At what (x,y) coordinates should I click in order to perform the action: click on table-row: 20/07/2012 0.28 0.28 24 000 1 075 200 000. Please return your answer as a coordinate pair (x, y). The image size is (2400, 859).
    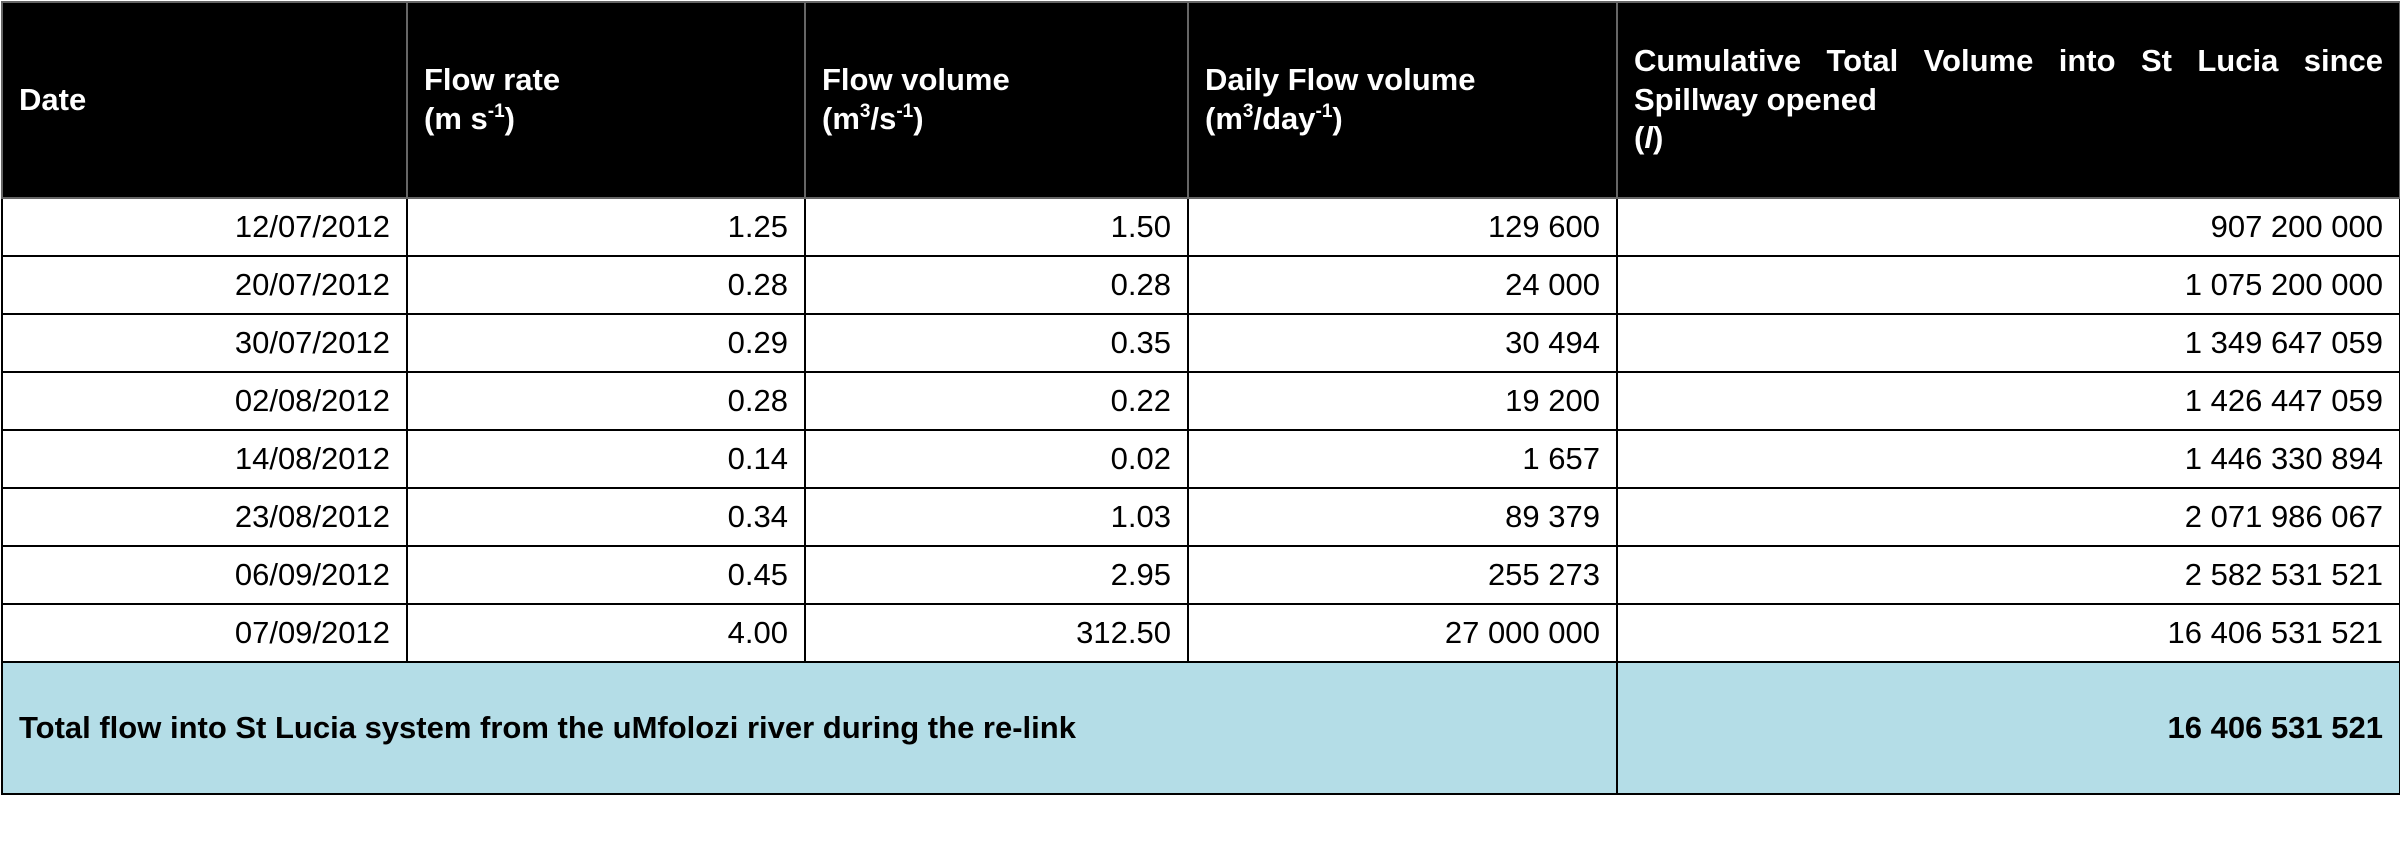
    Looking at the image, I should click on (1200, 285).